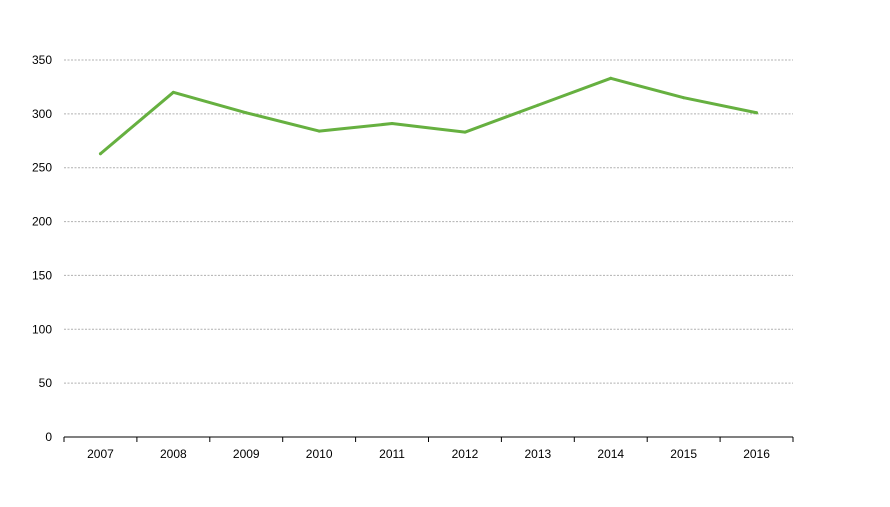 The image size is (890, 507). I want to click on x-tick-label: 2010, so click(319, 454).